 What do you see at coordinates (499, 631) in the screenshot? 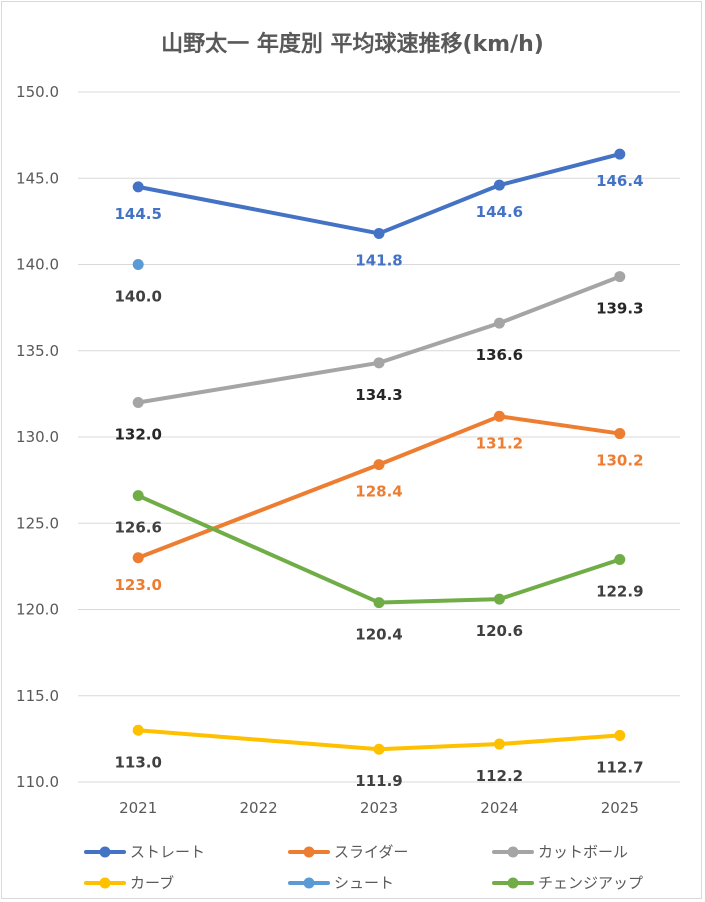
I see `data-label: 120.6` at bounding box center [499, 631].